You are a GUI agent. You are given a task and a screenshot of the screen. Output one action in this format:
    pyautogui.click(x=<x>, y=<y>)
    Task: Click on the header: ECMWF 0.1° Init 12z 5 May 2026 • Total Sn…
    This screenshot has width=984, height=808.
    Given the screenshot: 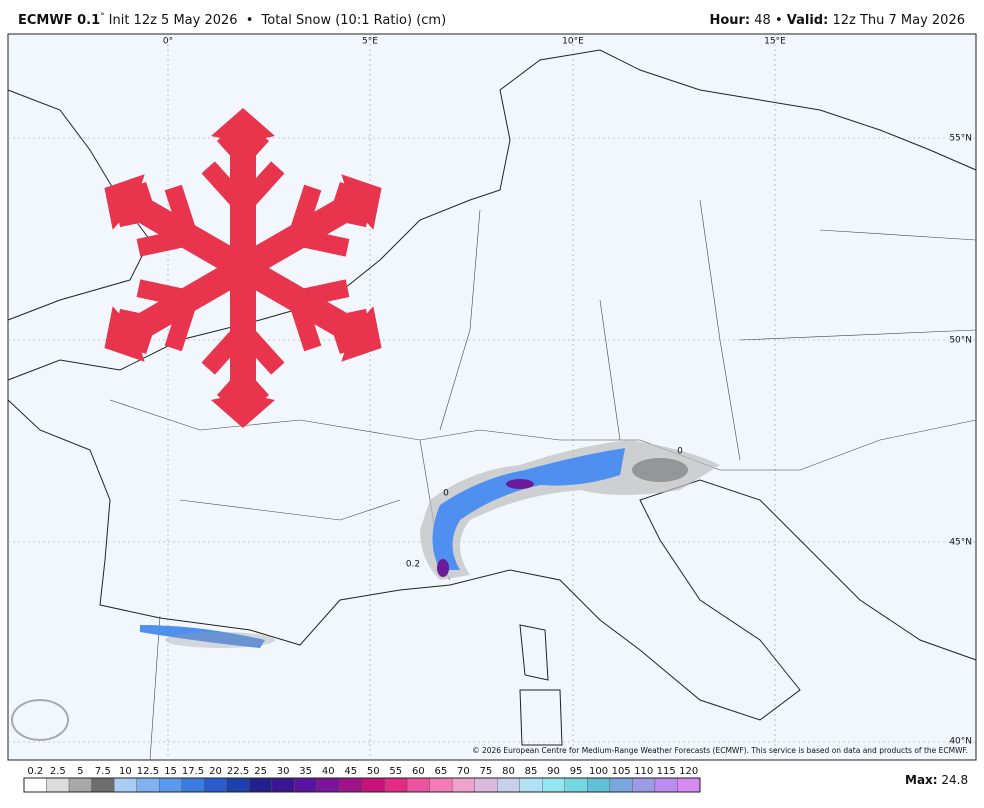 What is the action you would take?
    pyautogui.click(x=232, y=20)
    